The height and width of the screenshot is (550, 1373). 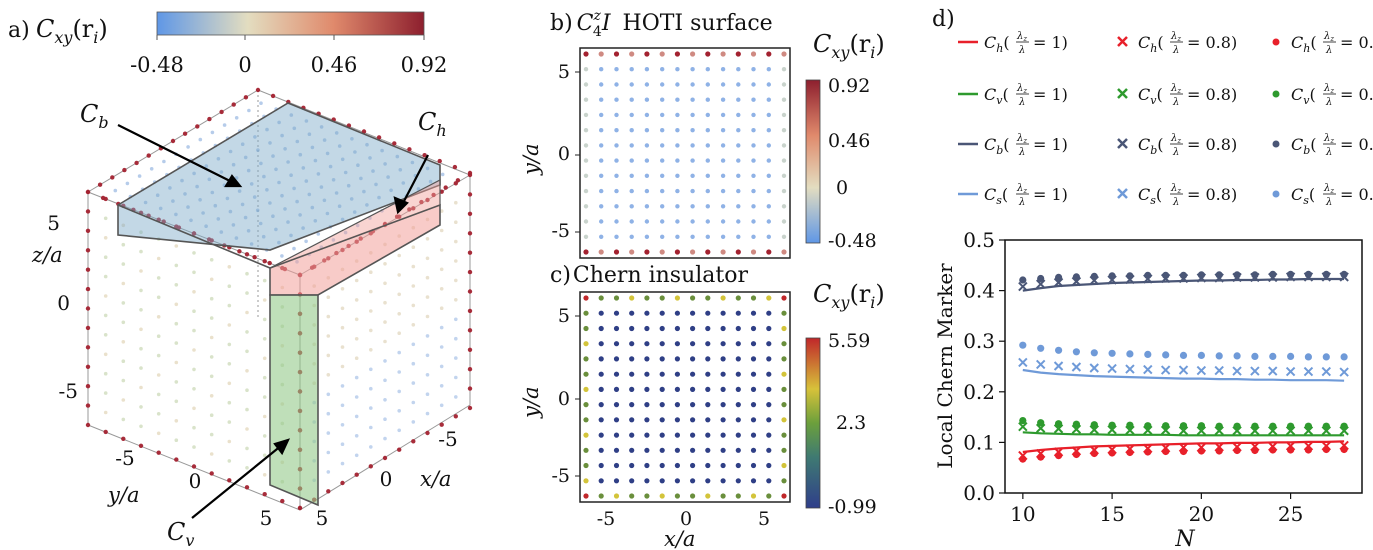 What do you see at coordinates (195, 481) in the screenshot?
I see `y-tick-0: 0` at bounding box center [195, 481].